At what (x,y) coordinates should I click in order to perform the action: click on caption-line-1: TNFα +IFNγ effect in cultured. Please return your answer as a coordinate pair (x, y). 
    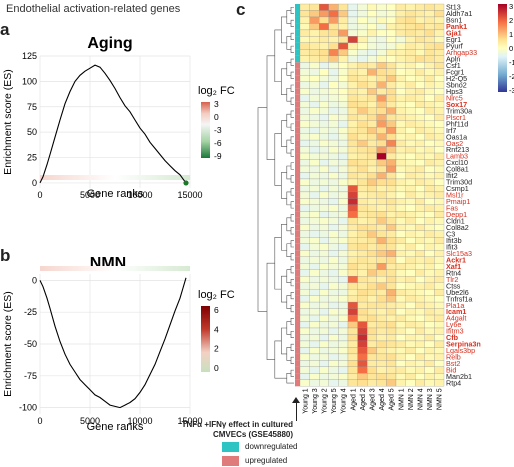
    Looking at the image, I should click on (237, 424).